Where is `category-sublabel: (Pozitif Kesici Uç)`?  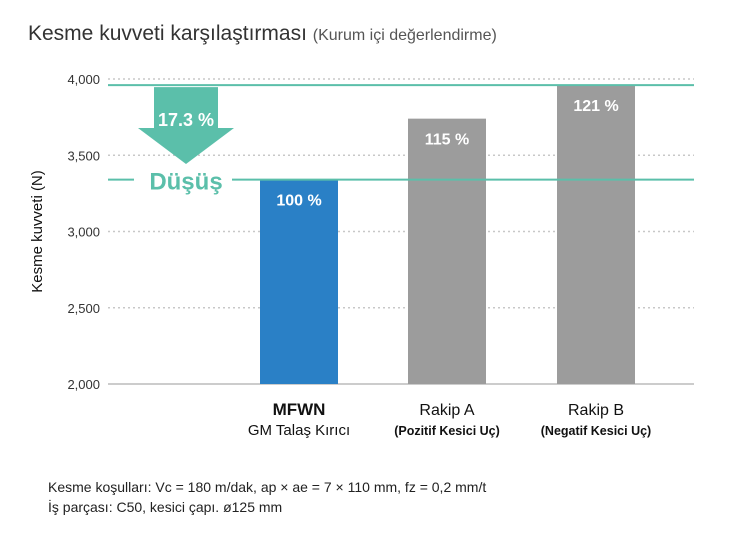 category-sublabel: (Pozitif Kesici Uç) is located at coordinates (447, 431).